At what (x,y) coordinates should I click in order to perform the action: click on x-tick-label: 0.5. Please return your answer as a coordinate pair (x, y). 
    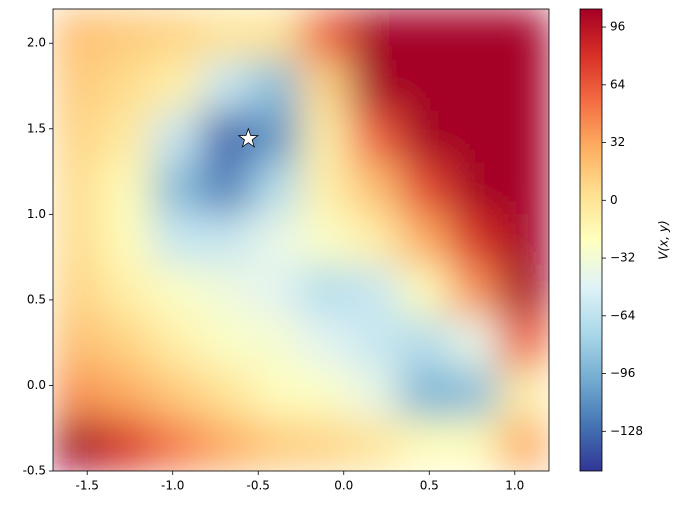
    Looking at the image, I should click on (429, 486).